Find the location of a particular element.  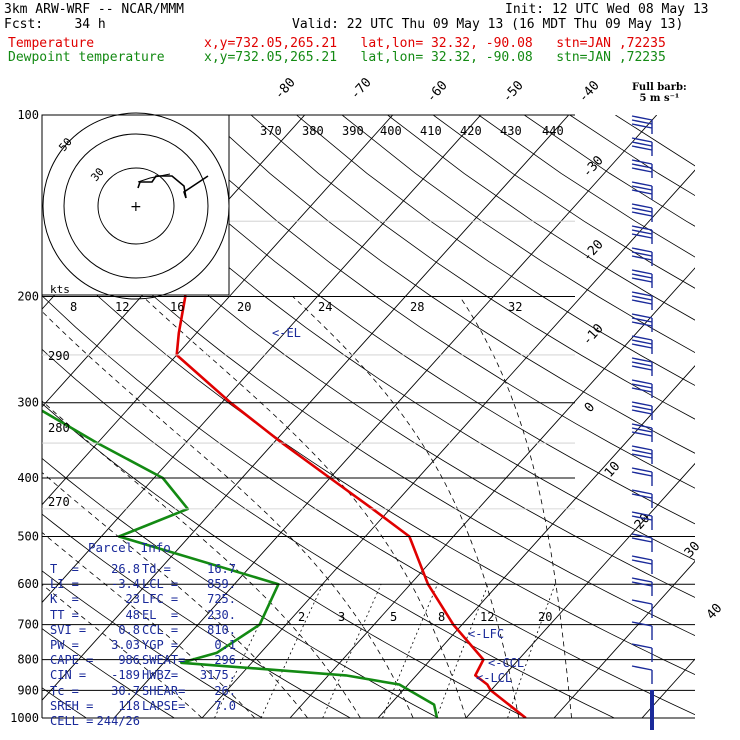

mixing-ratio-label: 8 is located at coordinates (441, 617).